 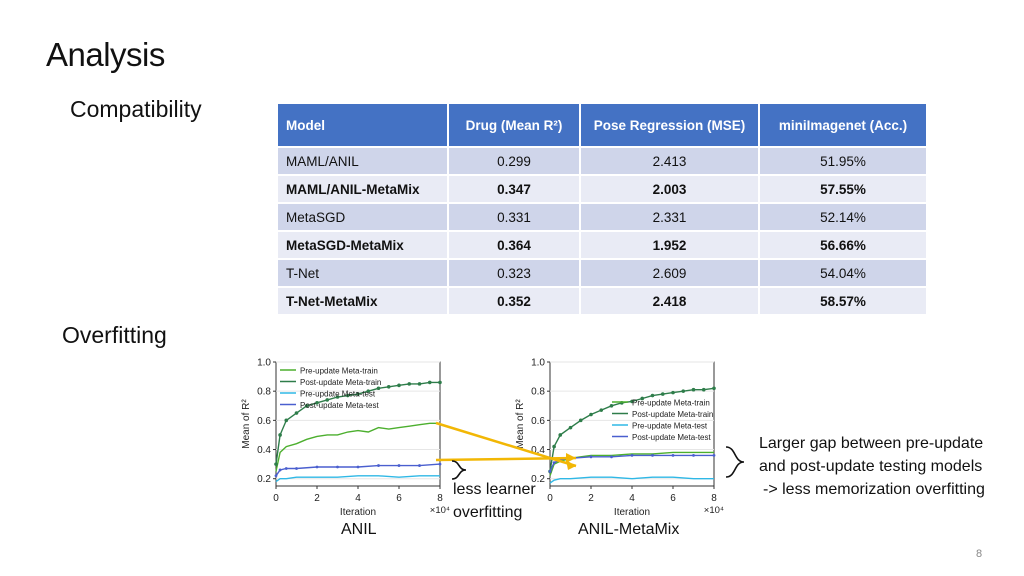 I want to click on cell-model: T-Net, so click(x=363, y=272).